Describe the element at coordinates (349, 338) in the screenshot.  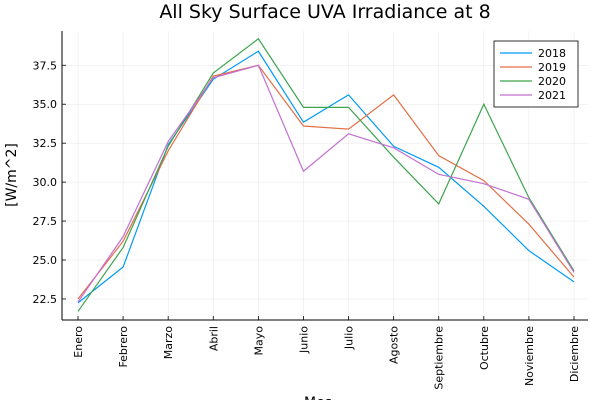
I see `x-tick-label: Julio` at that location.